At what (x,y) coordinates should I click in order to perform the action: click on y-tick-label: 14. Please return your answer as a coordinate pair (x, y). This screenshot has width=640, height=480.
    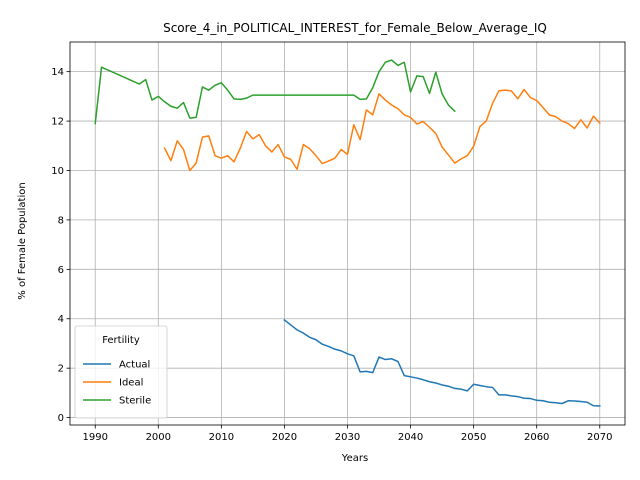
    Looking at the image, I should click on (57, 72).